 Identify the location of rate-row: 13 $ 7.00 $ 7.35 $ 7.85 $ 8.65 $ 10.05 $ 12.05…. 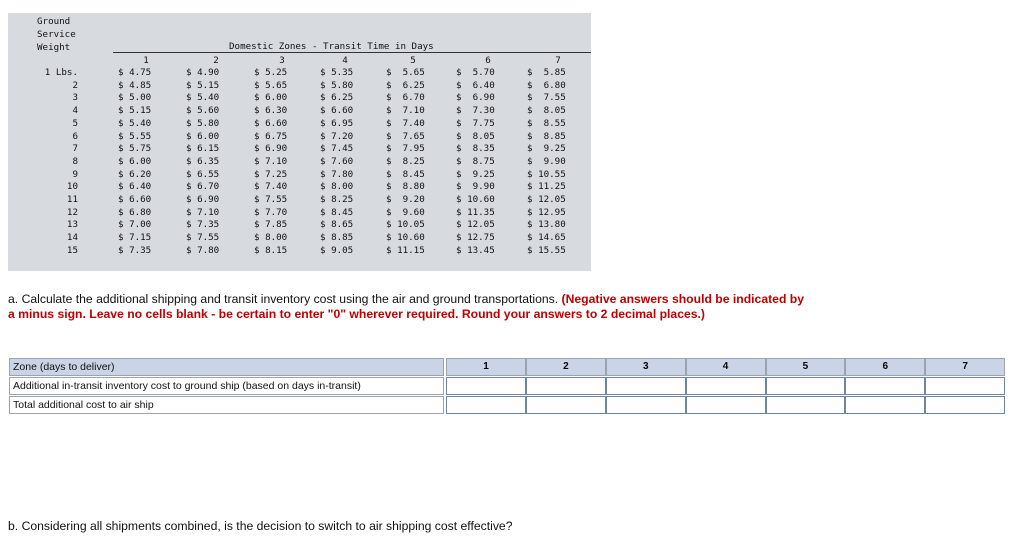
(299, 225).